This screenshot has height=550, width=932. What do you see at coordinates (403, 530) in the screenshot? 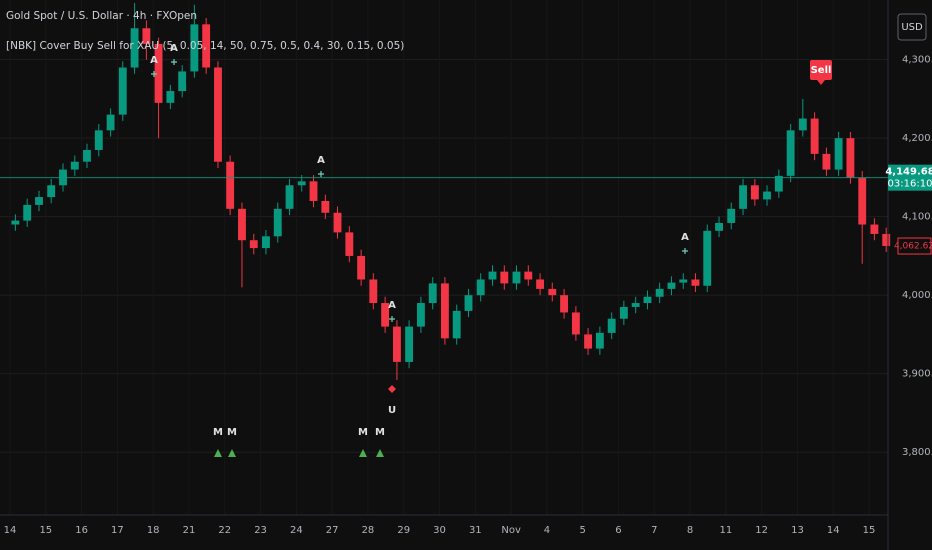
I see `x-tick-label: 29` at bounding box center [403, 530].